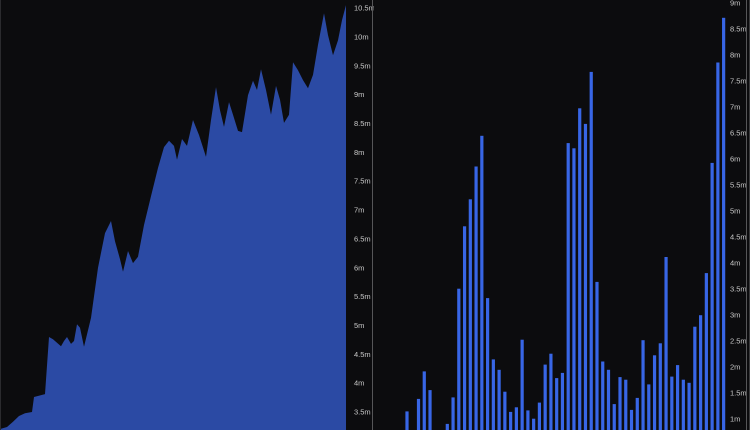  What do you see at coordinates (735, 366) in the screenshot?
I see `y-tick-label: 2m` at bounding box center [735, 366].